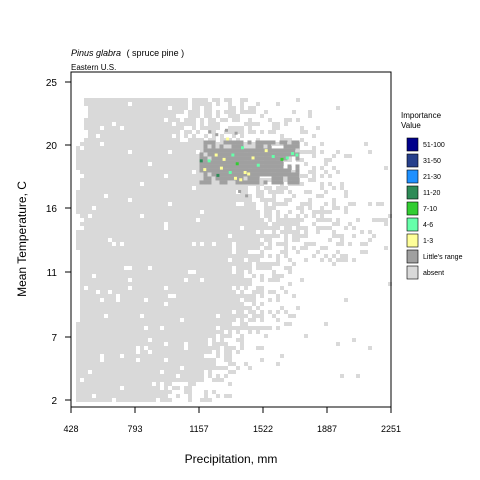  What do you see at coordinates (242, 148) in the screenshot?
I see `importance-point` at bounding box center [242, 148].